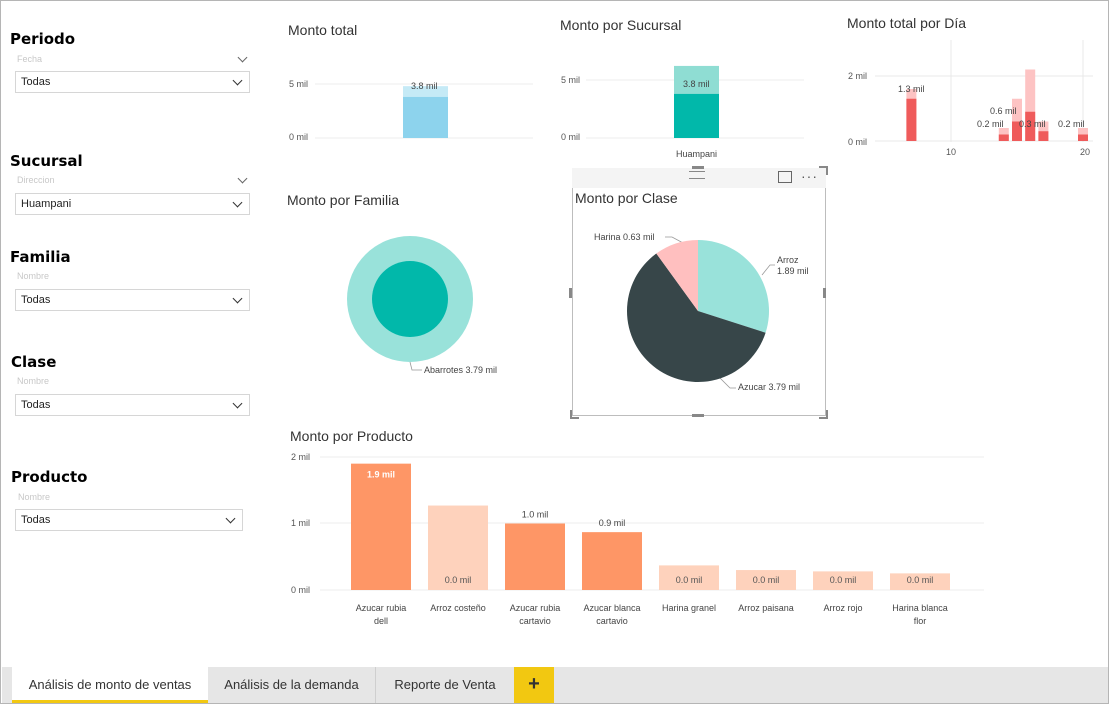 This screenshot has width=1111, height=706. What do you see at coordinates (323, 30) in the screenshot?
I see `visual-title-monto-total: Monto total` at bounding box center [323, 30].